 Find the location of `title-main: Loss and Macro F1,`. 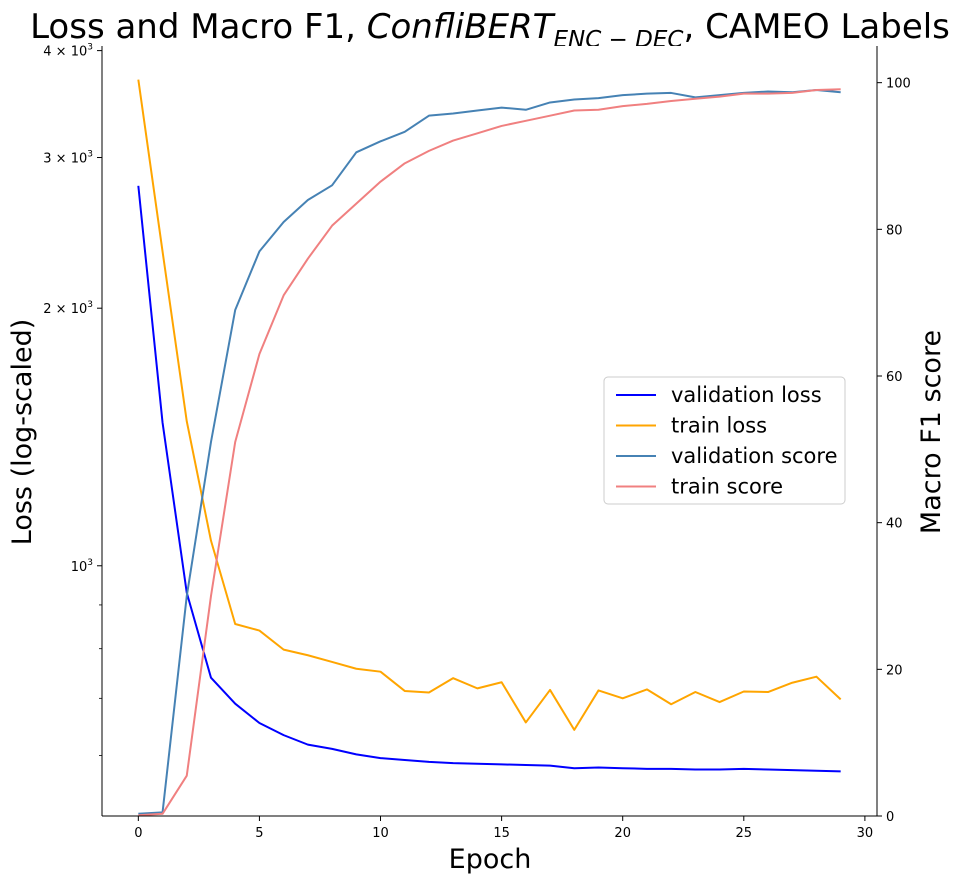

title-main: Loss and Macro F1, is located at coordinates (198, 27).